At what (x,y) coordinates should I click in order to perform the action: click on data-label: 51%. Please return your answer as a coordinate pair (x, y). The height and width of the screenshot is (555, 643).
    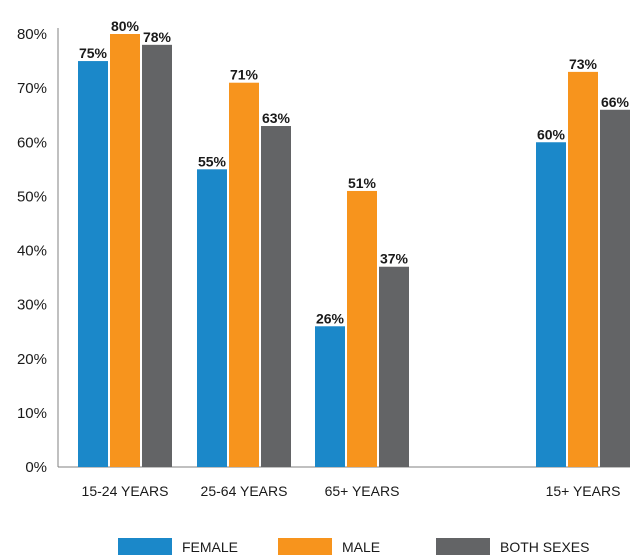
    Looking at the image, I should click on (362, 183).